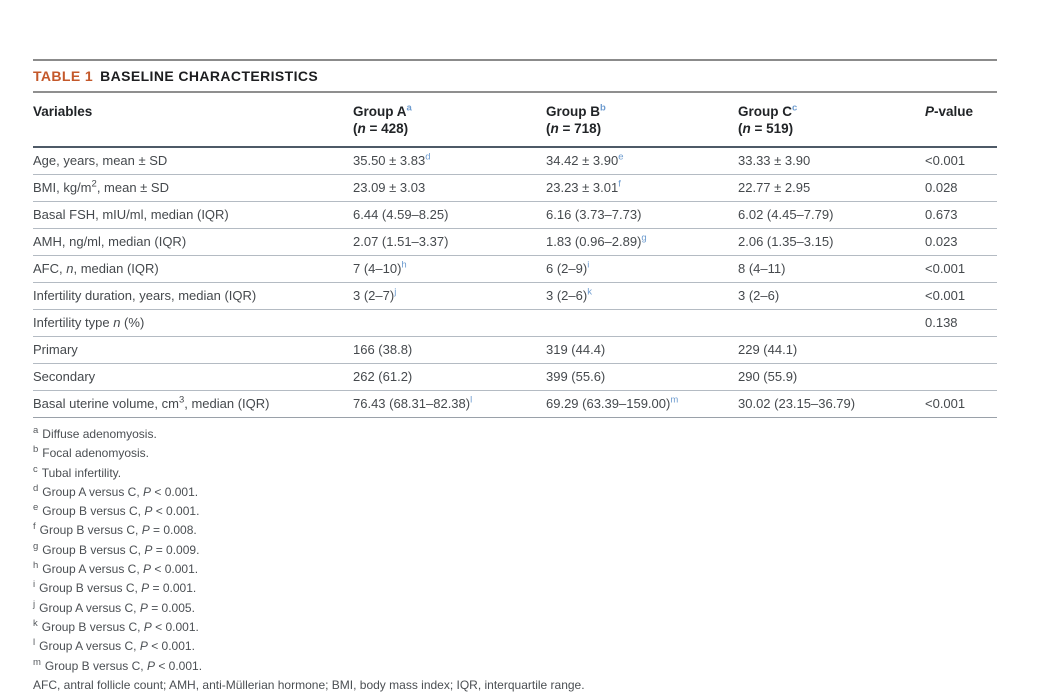  I want to click on superscript-marker: h, so click(404, 265).